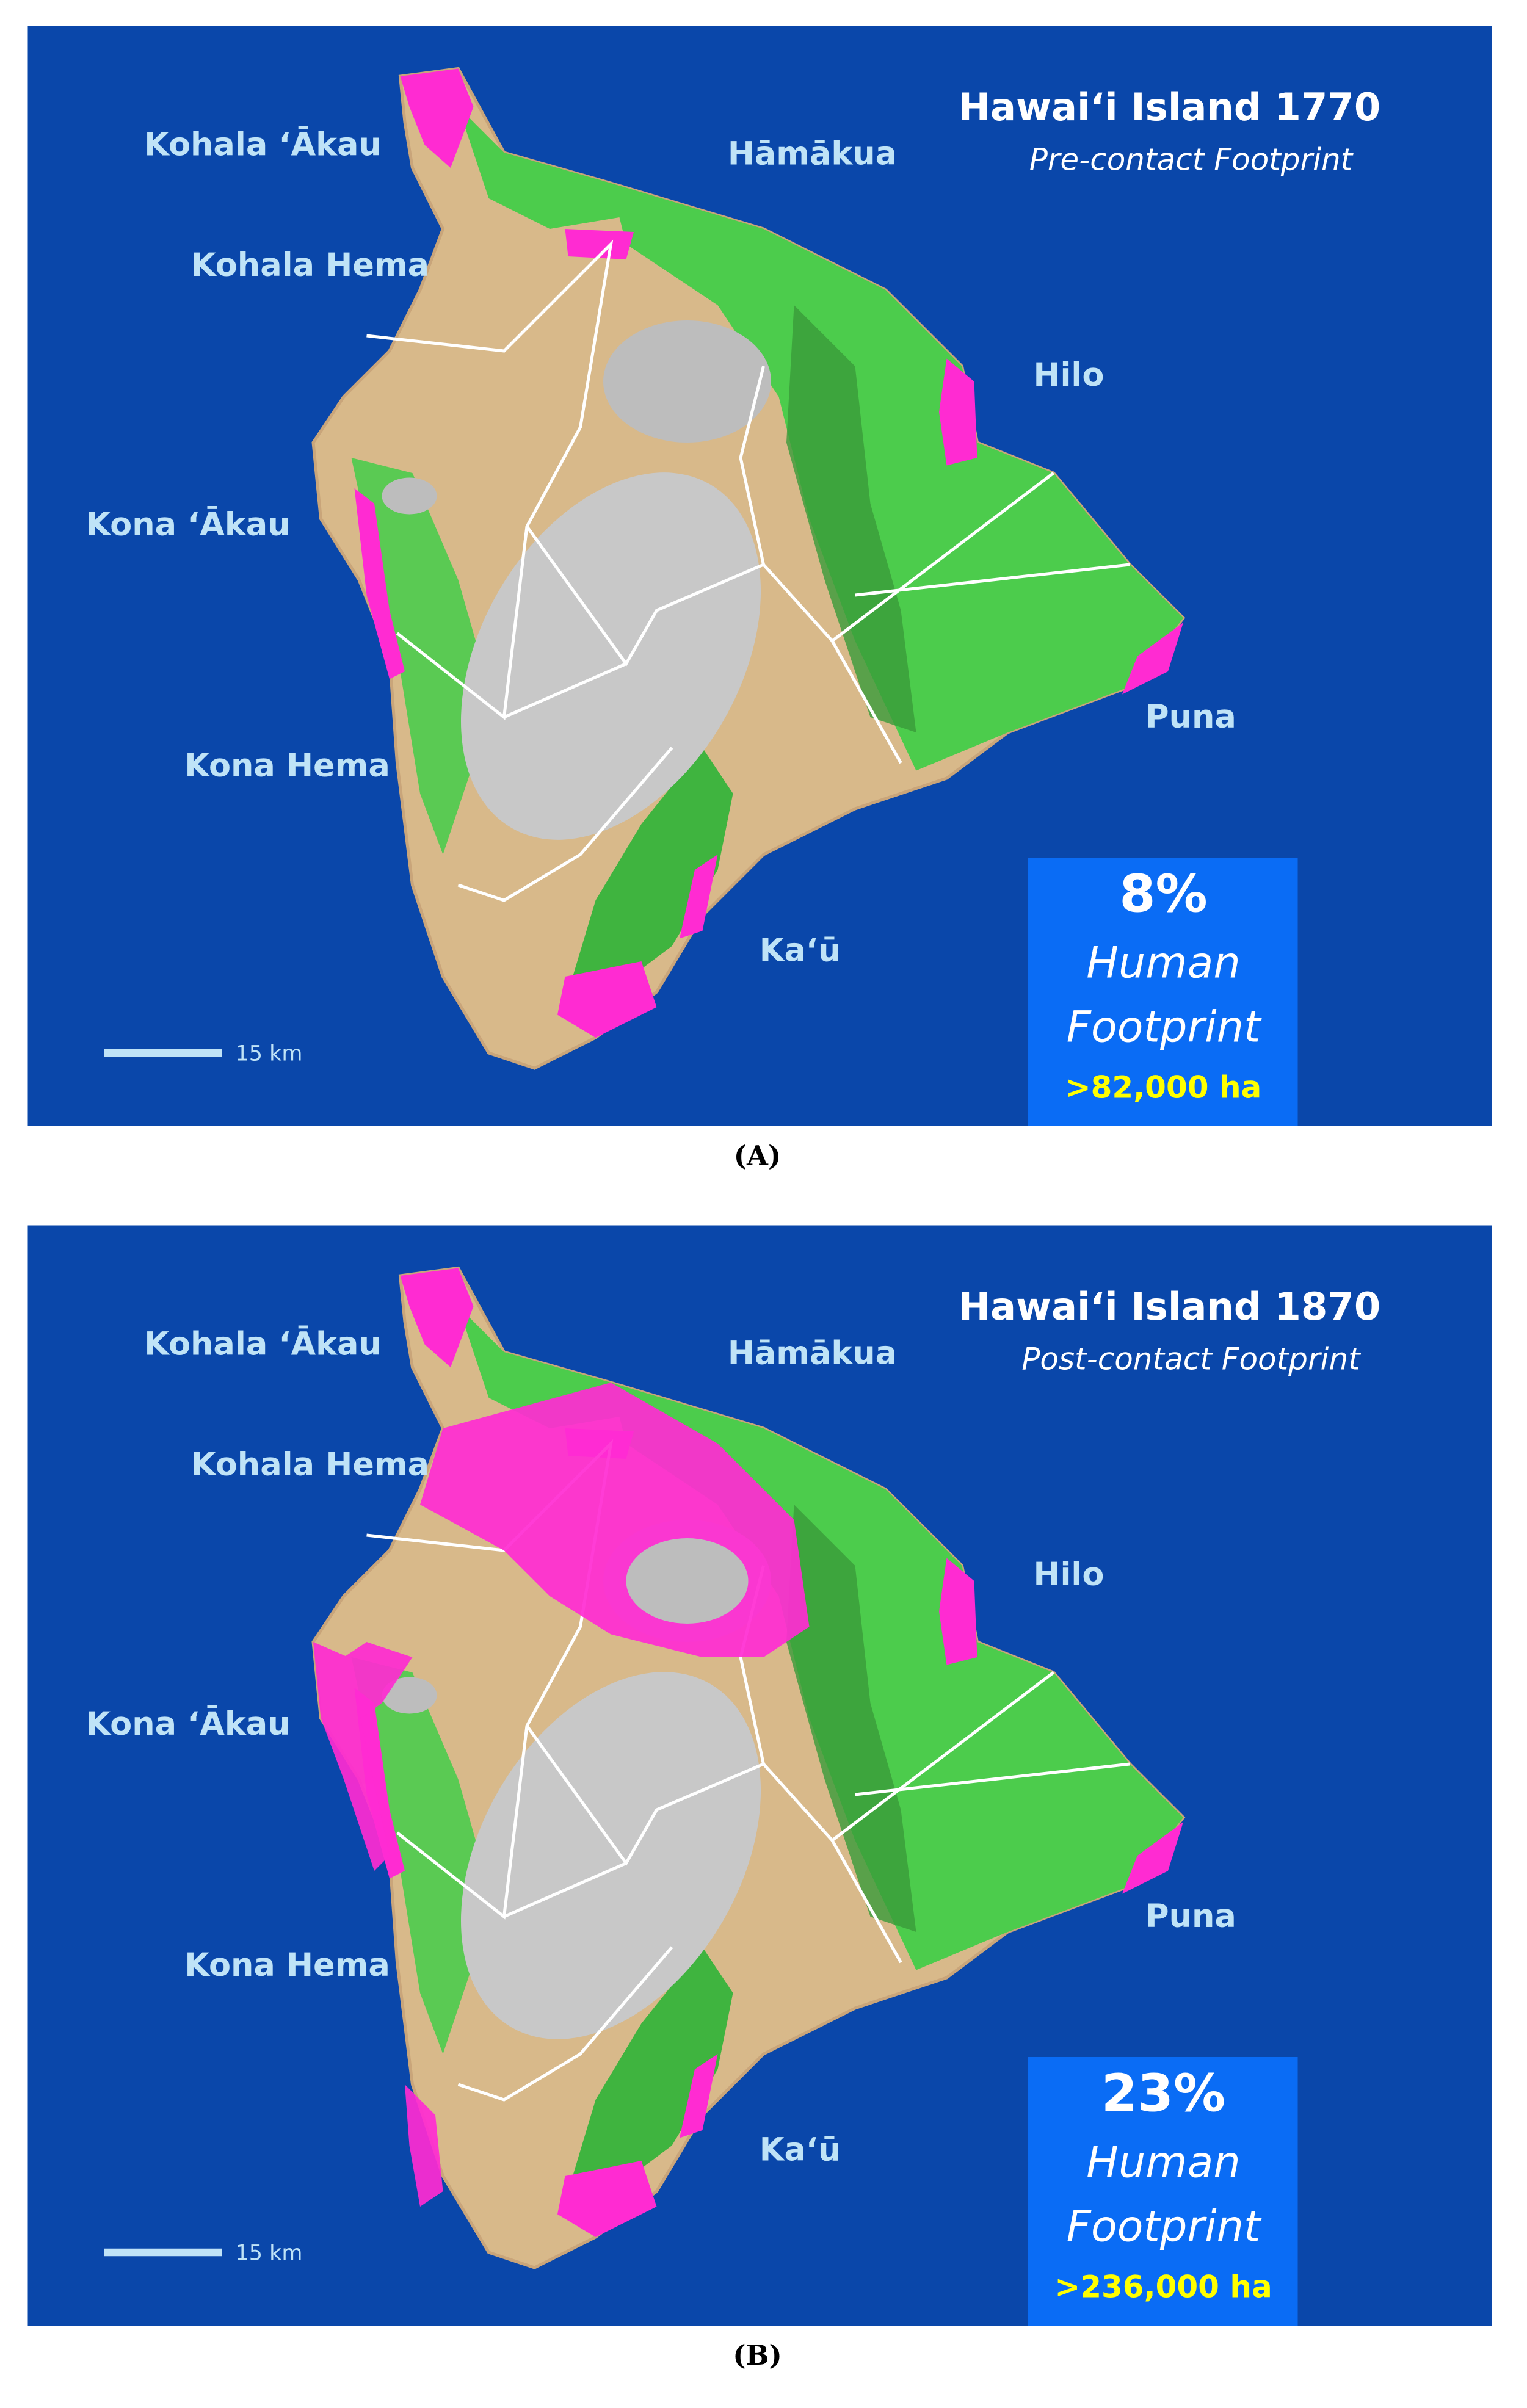 The width and height of the screenshot is (1527, 2408). Describe the element at coordinates (351, 1756) in the screenshot. I see `footprint-kona-coast` at that location.